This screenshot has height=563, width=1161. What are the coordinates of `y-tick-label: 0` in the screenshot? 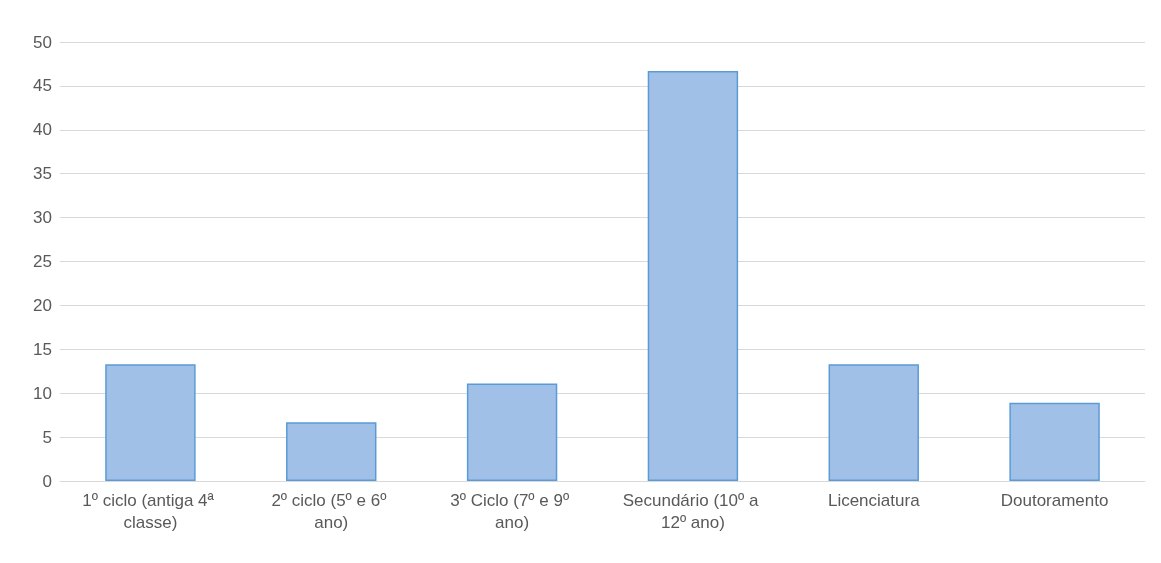 It's located at (47, 481).